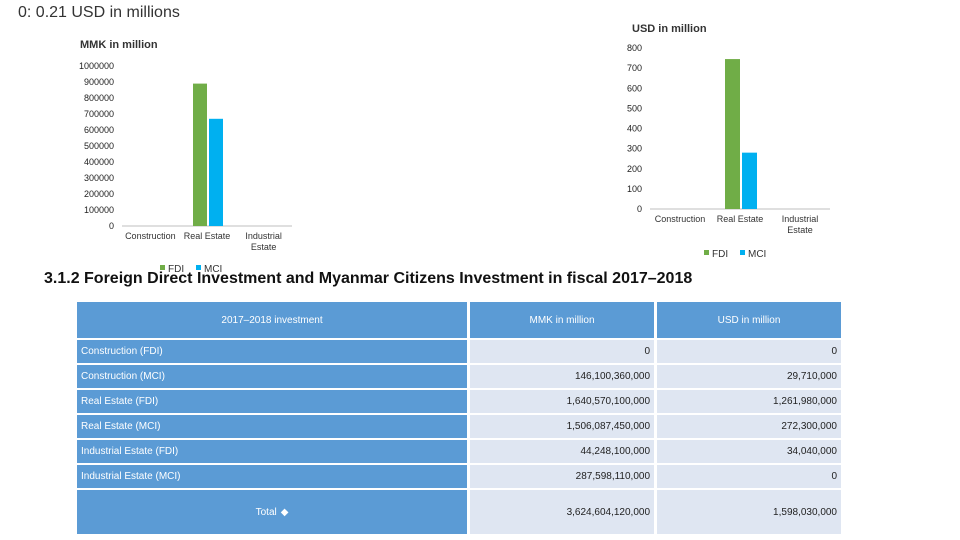  I want to click on row-mmk: 44,248,100,000, so click(562, 450).